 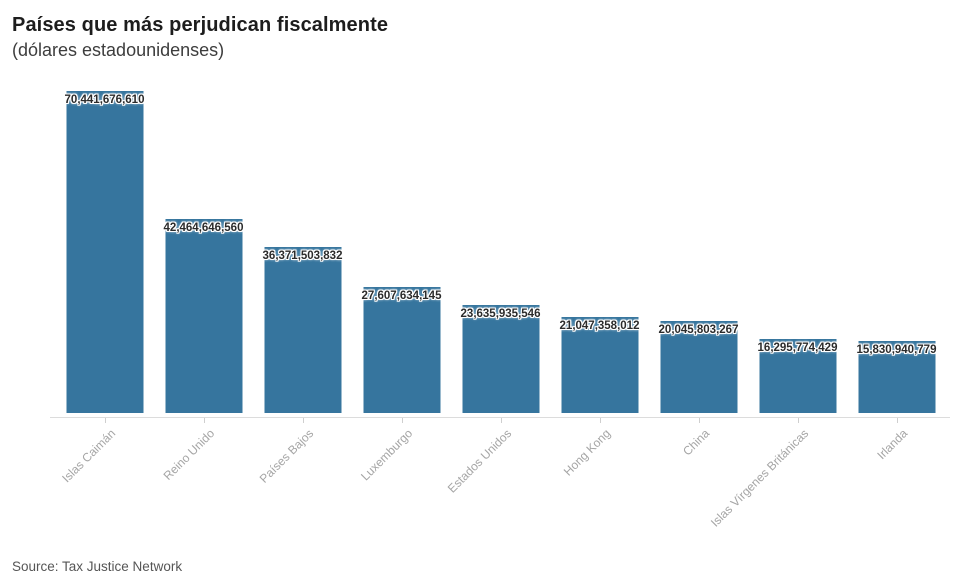 I want to click on bar-column: 36,371,503,832, so click(x=302, y=257).